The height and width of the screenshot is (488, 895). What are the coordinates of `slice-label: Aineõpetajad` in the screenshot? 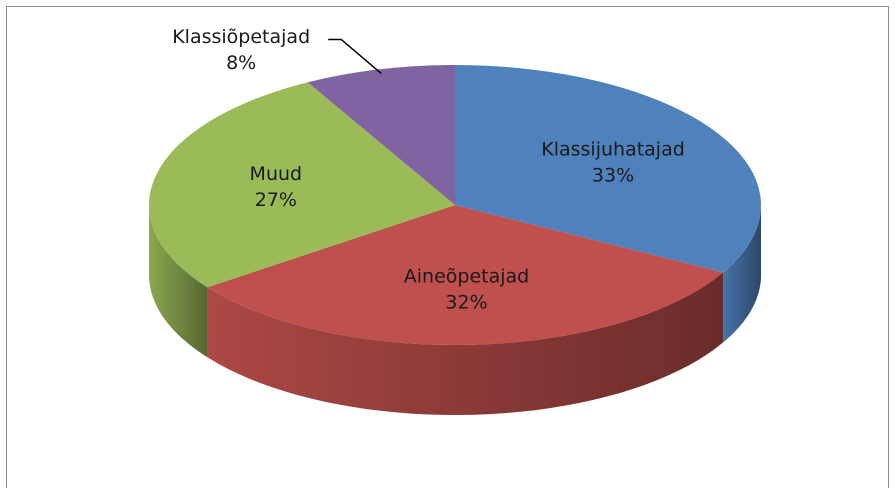 It's located at (466, 276).